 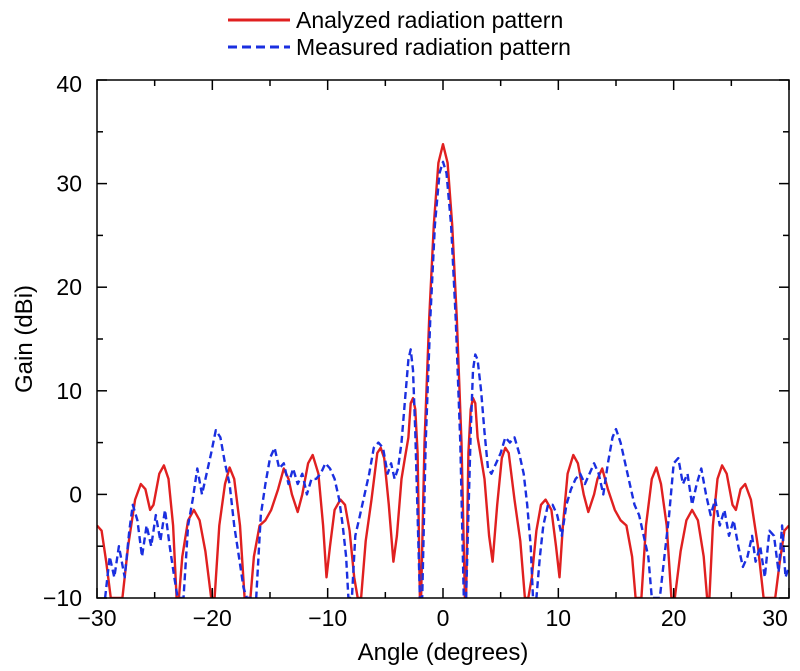 What do you see at coordinates (62, 598) in the screenshot?
I see `y-tick-label: −10` at bounding box center [62, 598].